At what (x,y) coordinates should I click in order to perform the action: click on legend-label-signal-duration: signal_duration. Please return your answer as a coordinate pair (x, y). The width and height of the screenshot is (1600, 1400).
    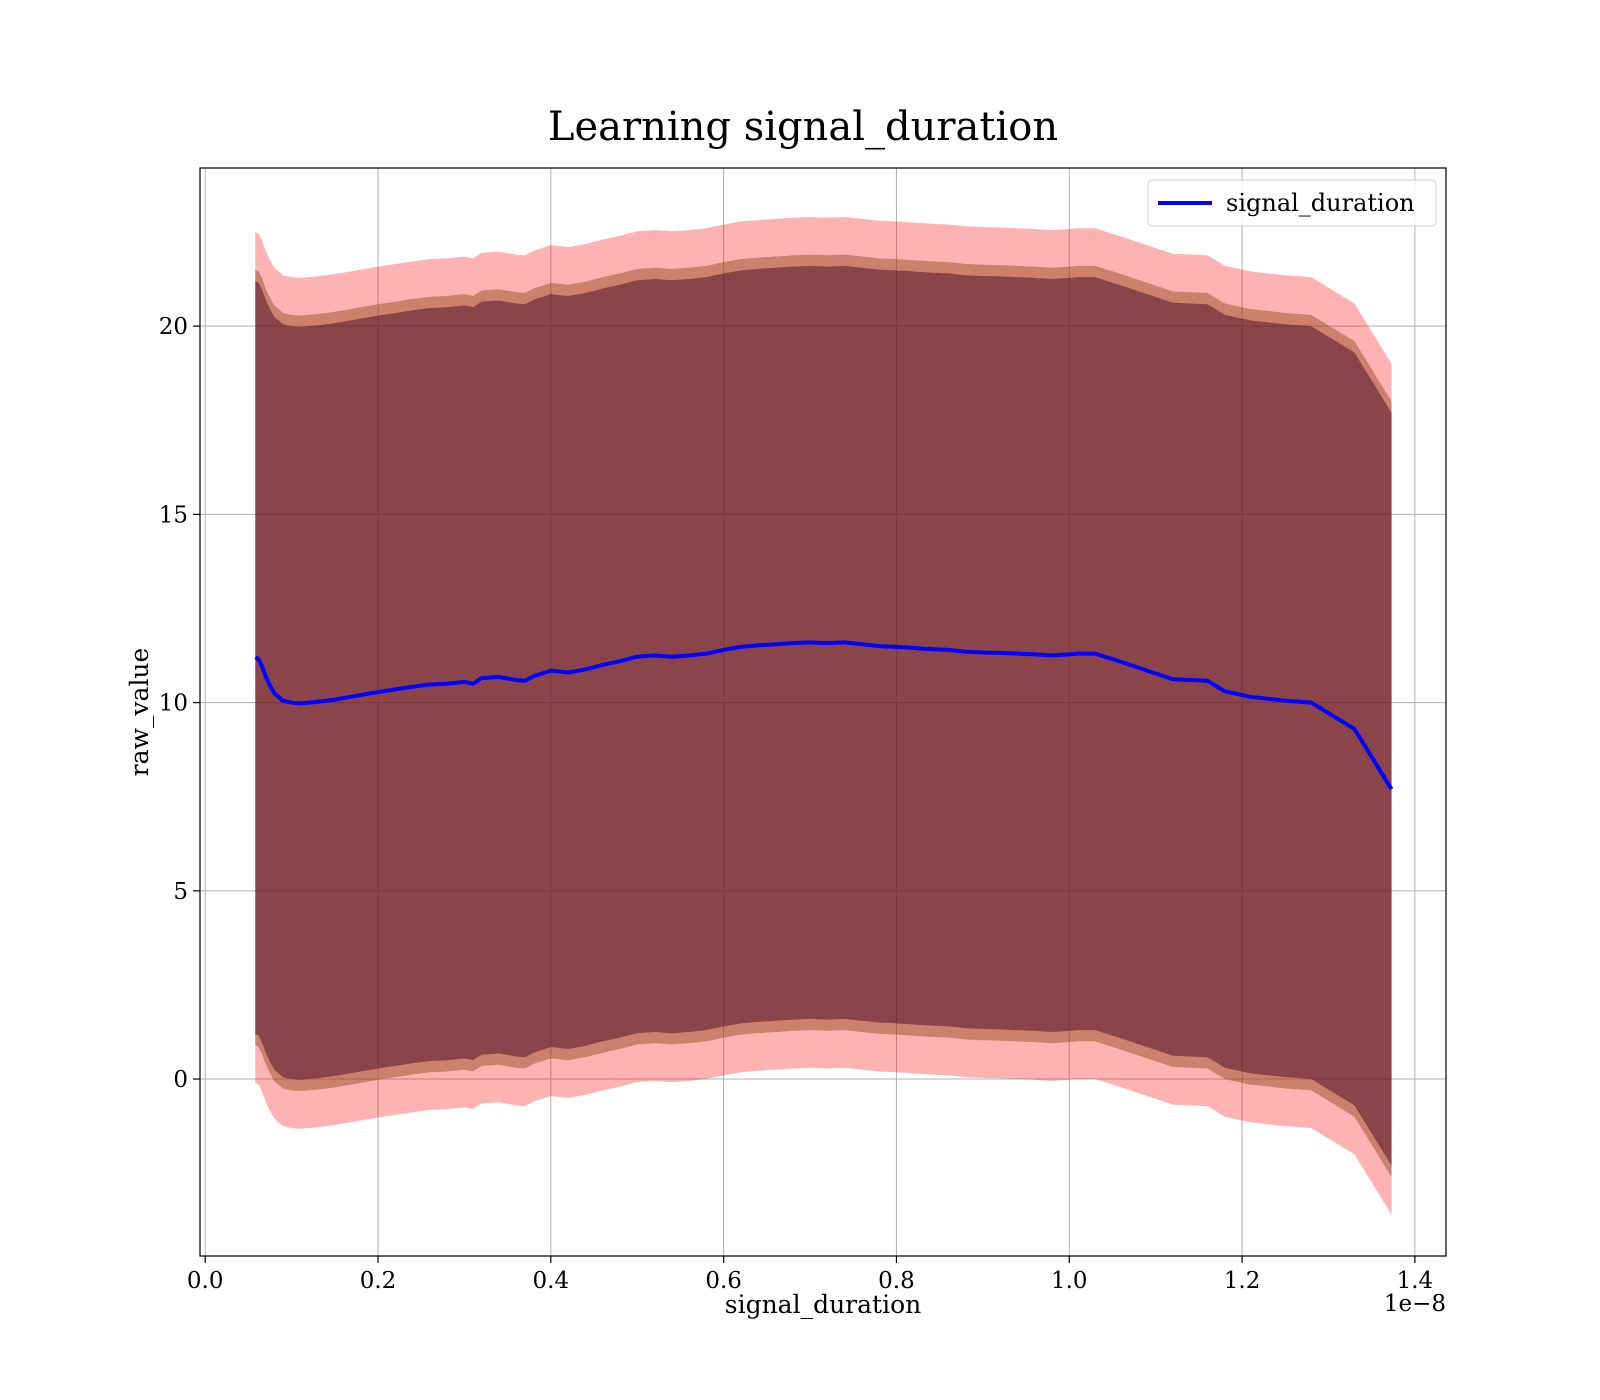
    Looking at the image, I should click on (1320, 203).